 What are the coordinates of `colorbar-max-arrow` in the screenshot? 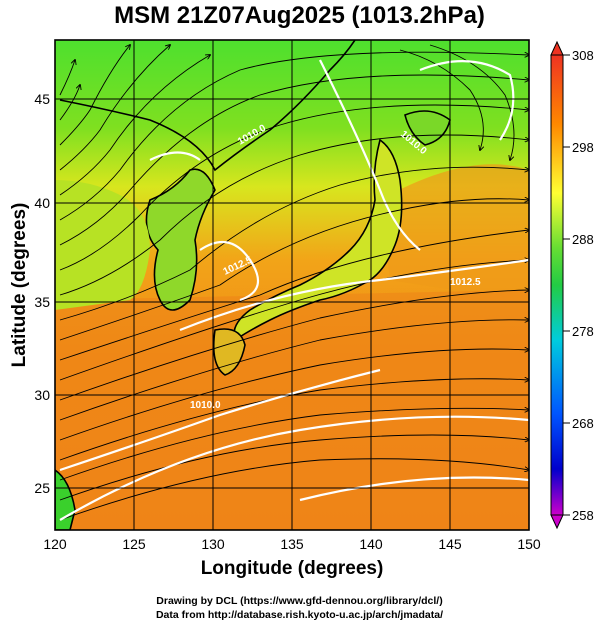 It's located at (557, 48).